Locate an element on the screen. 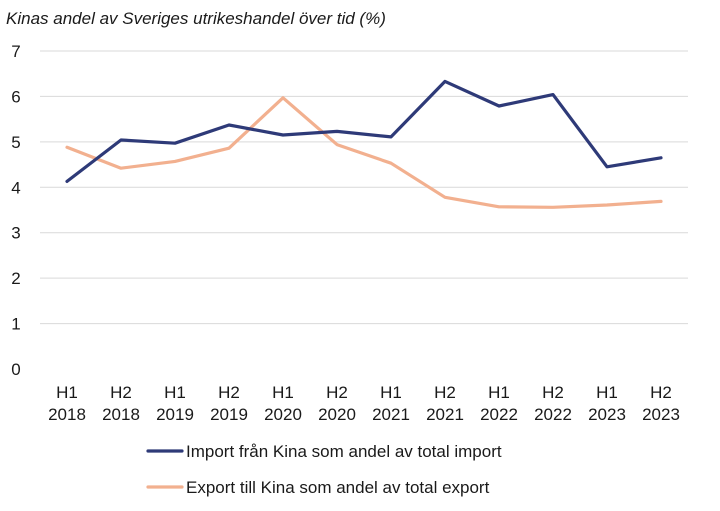 This screenshot has width=720, height=511. y-tick-label: 5 is located at coordinates (15, 142).